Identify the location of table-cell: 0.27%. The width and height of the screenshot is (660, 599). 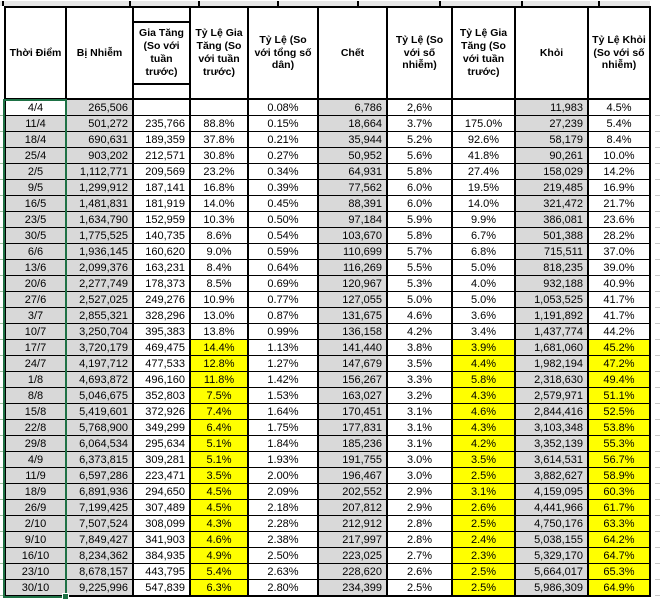
(283, 155).